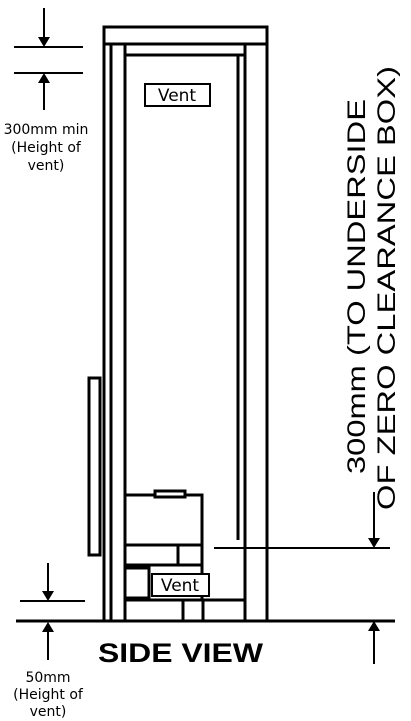  Describe the element at coordinates (47, 678) in the screenshot. I see `bottom-dimension-text-1: 50mm` at that location.